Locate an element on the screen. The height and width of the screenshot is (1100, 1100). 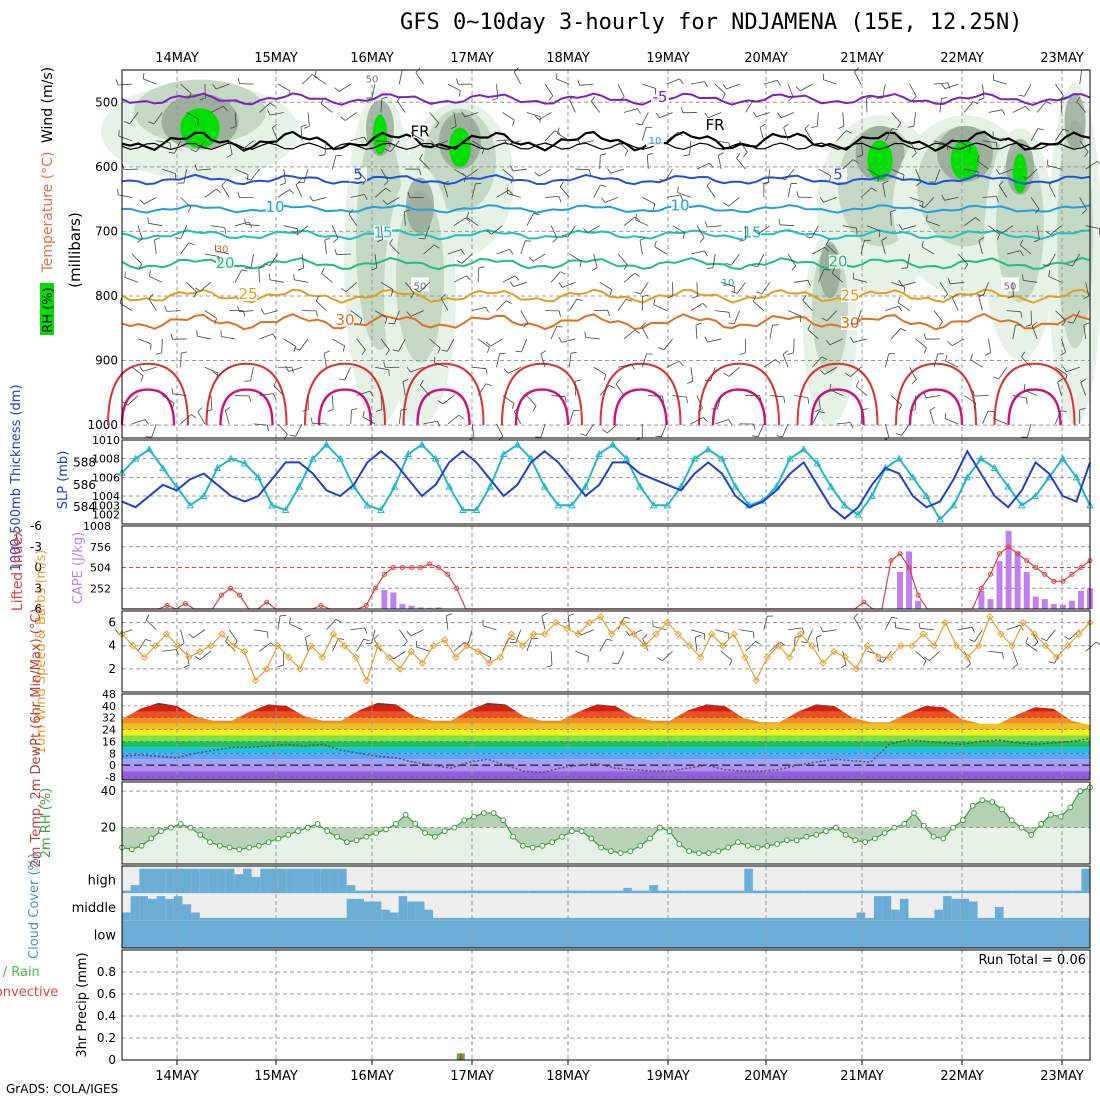
slp-point is located at coordinates (1008, 486).